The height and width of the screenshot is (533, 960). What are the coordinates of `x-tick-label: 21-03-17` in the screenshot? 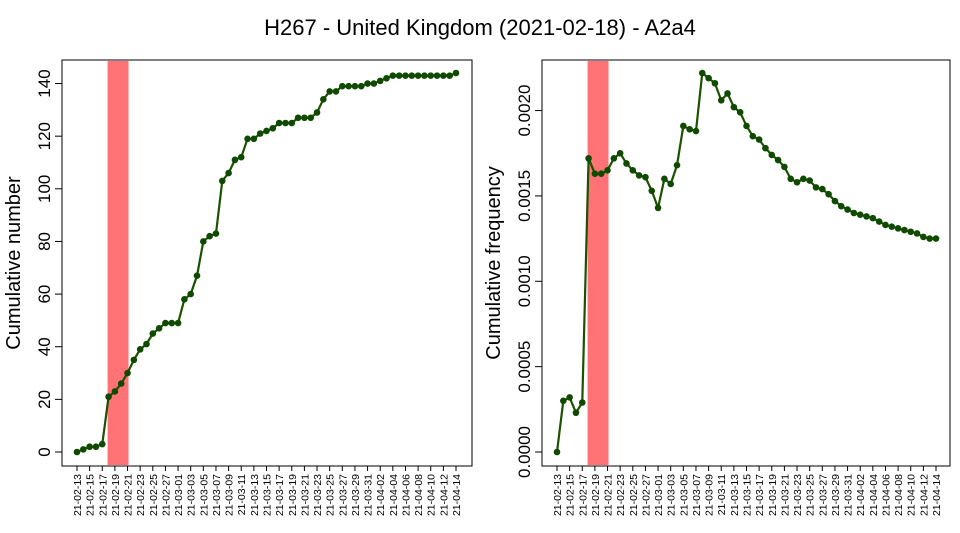 It's located at (280, 495).